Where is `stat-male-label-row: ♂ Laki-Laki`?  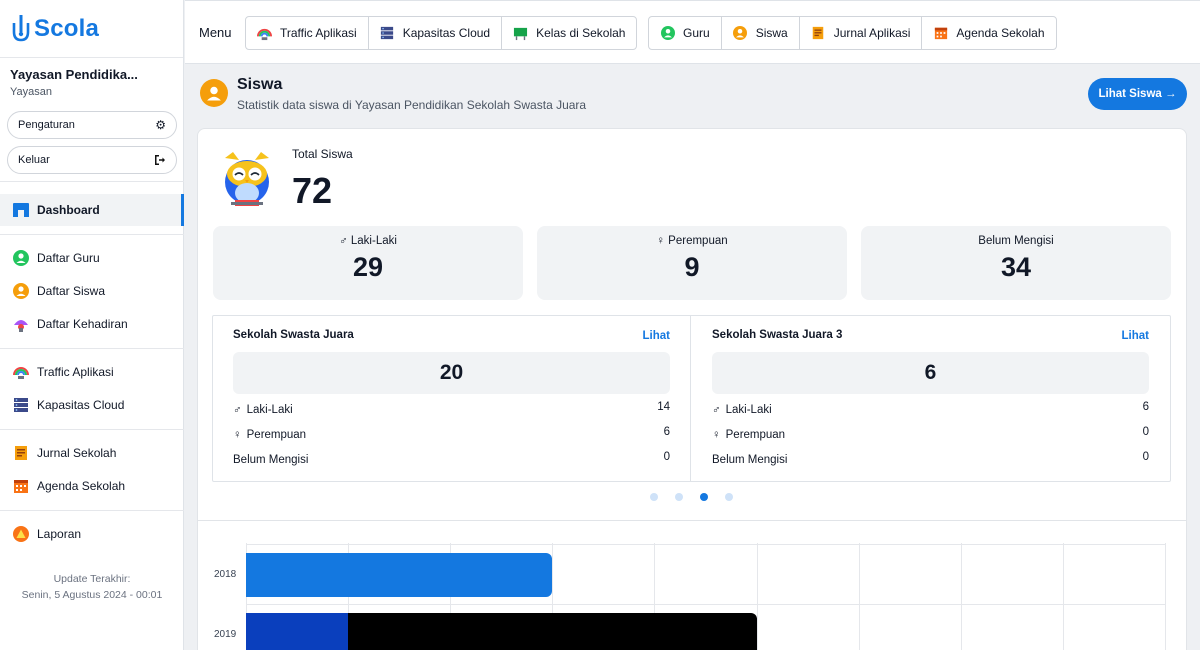
stat-male-label-row: ♂ Laki-Laki is located at coordinates (368, 241).